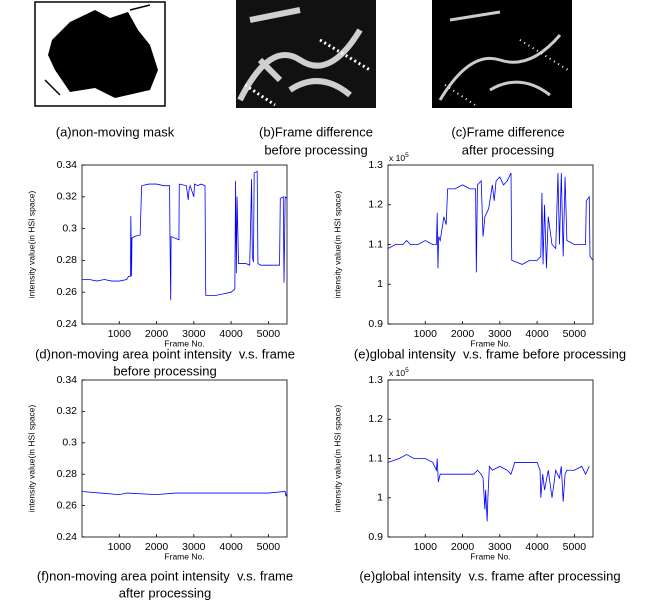  Describe the element at coordinates (164, 370) in the screenshot. I see `chart-caption: before processing` at that location.